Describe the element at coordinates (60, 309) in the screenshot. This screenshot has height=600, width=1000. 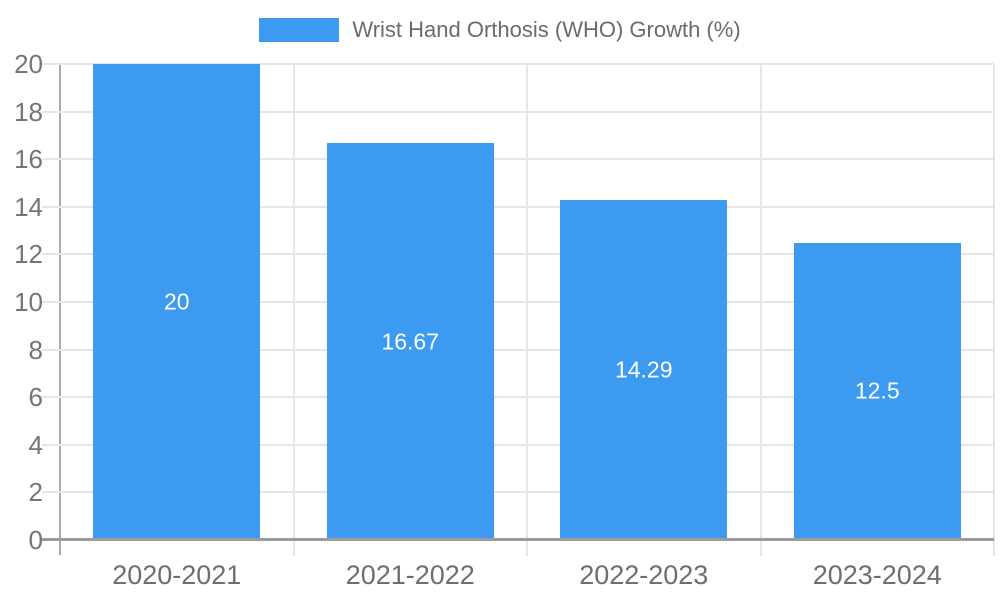
I see `y-axis-line` at that location.